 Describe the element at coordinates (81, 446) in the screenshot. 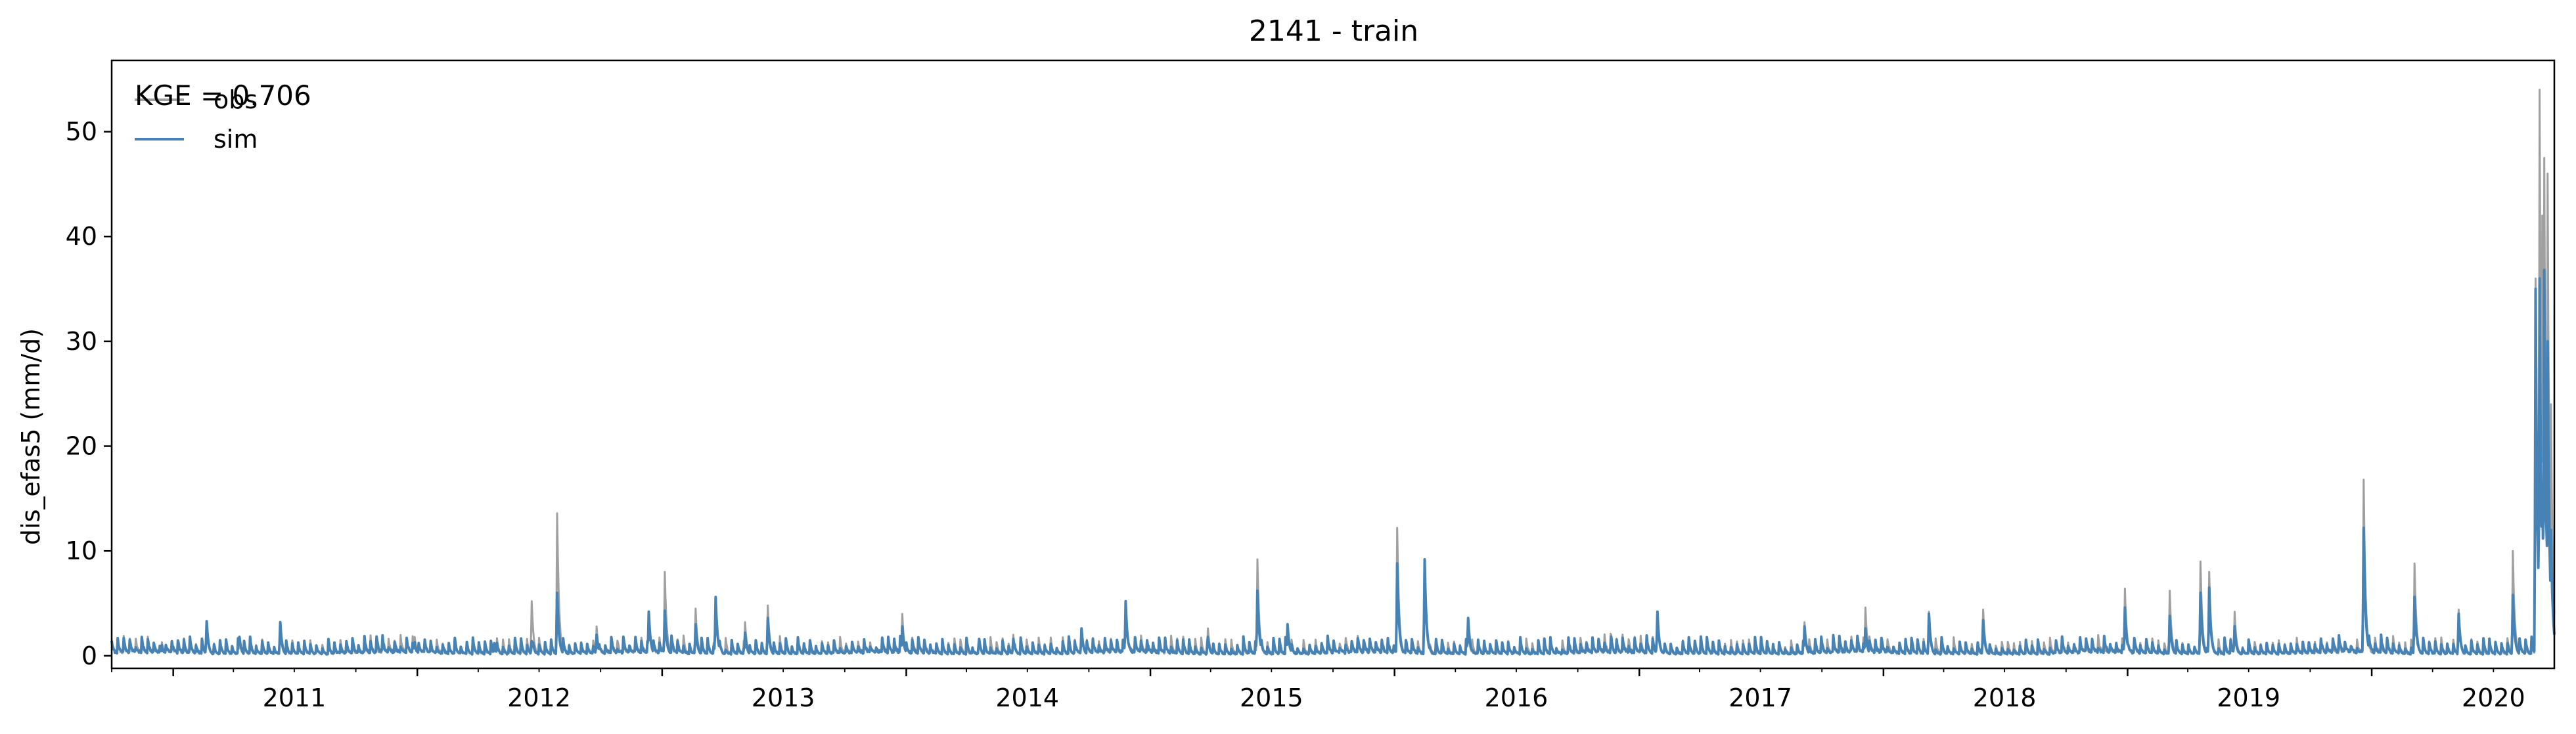

I see `y-tick-label: 20` at that location.